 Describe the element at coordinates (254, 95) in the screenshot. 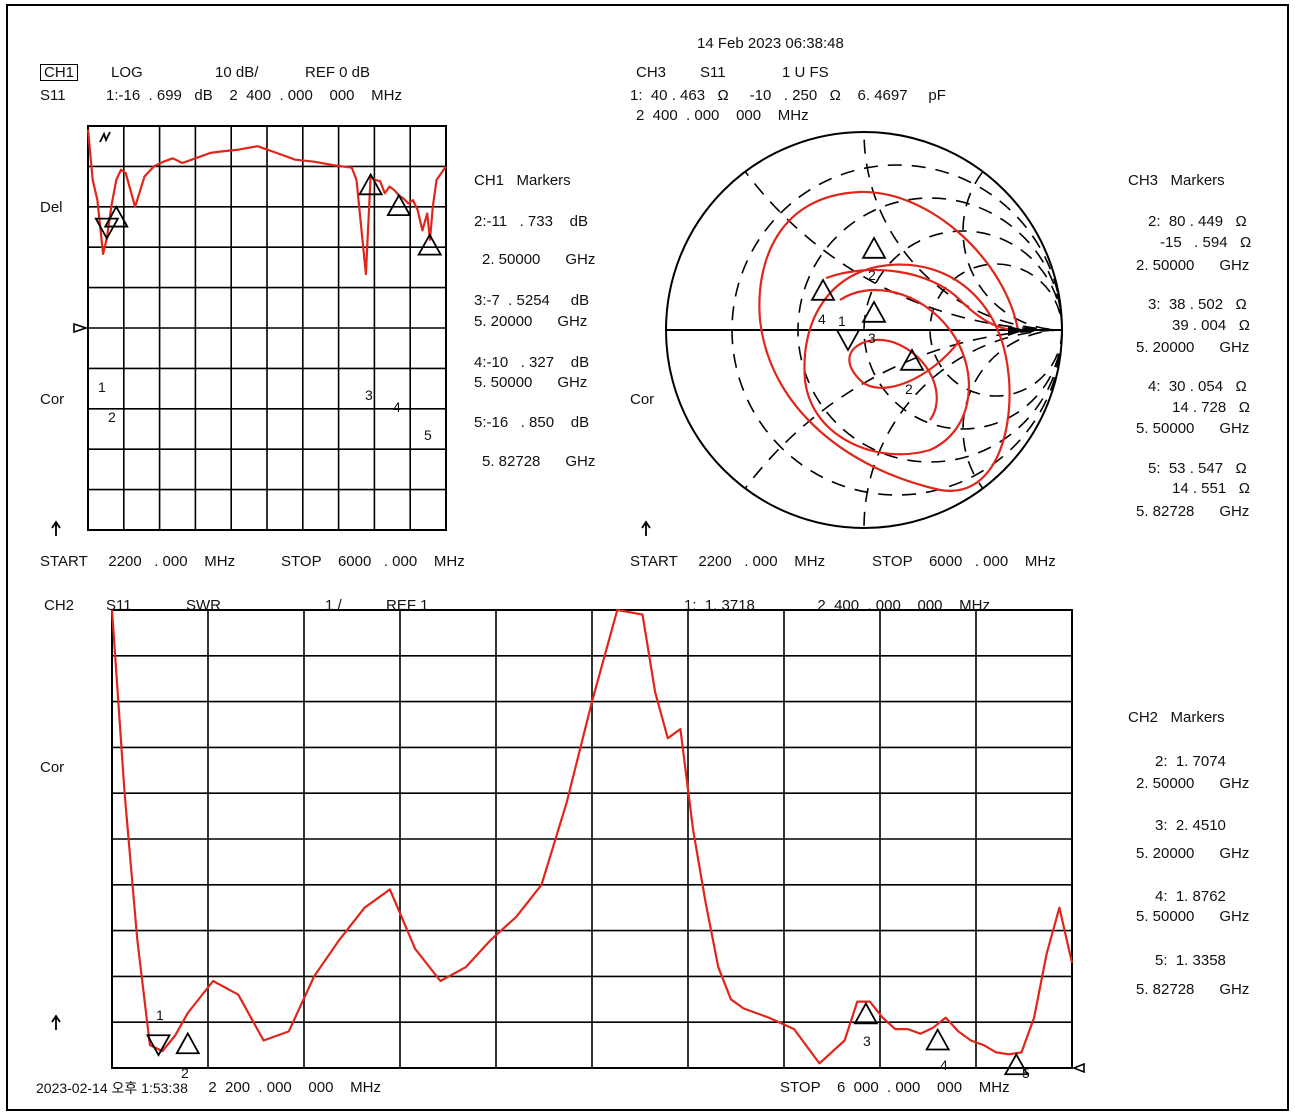

I see `ch1-marker1: 1:-16 . 699 dB 2 400 . 000 000 MHz` at that location.